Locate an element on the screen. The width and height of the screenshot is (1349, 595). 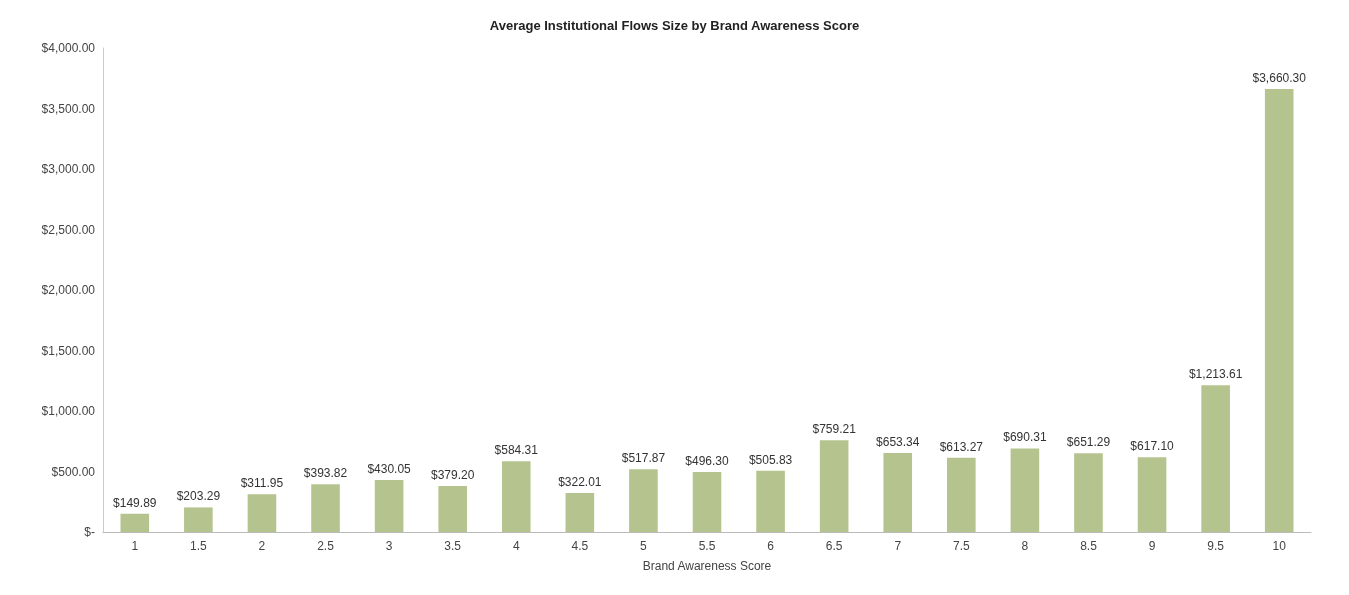
y-tick-label: $1,500.00 is located at coordinates (68, 350).